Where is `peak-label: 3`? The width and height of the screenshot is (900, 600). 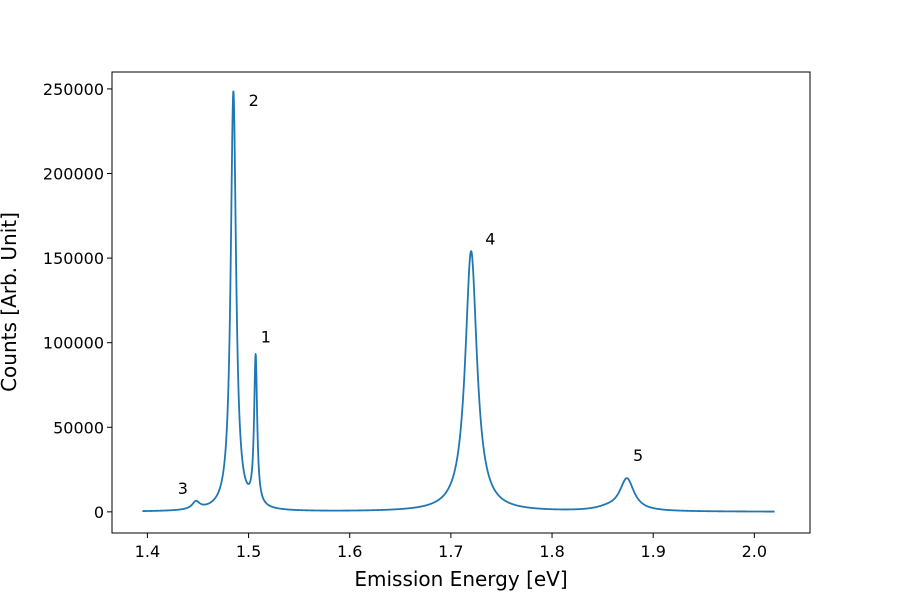
peak-label: 3 is located at coordinates (183, 488).